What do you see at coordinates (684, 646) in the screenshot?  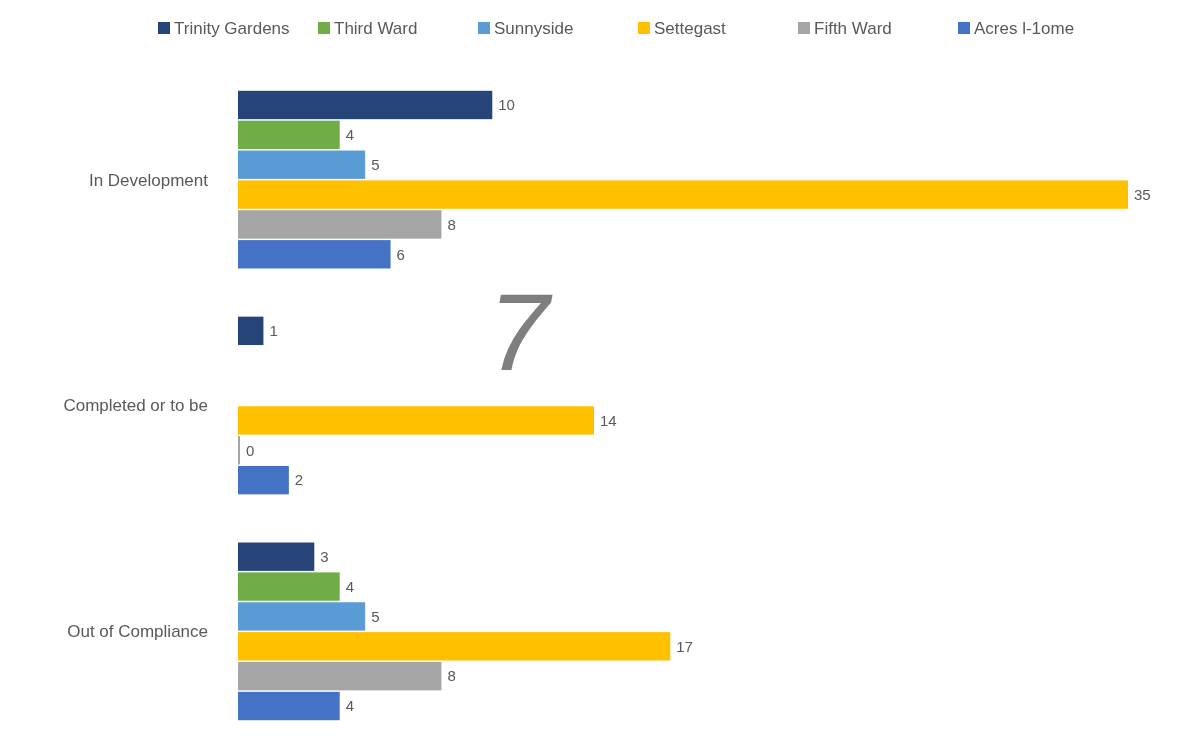 I see `data-label: 17` at bounding box center [684, 646].